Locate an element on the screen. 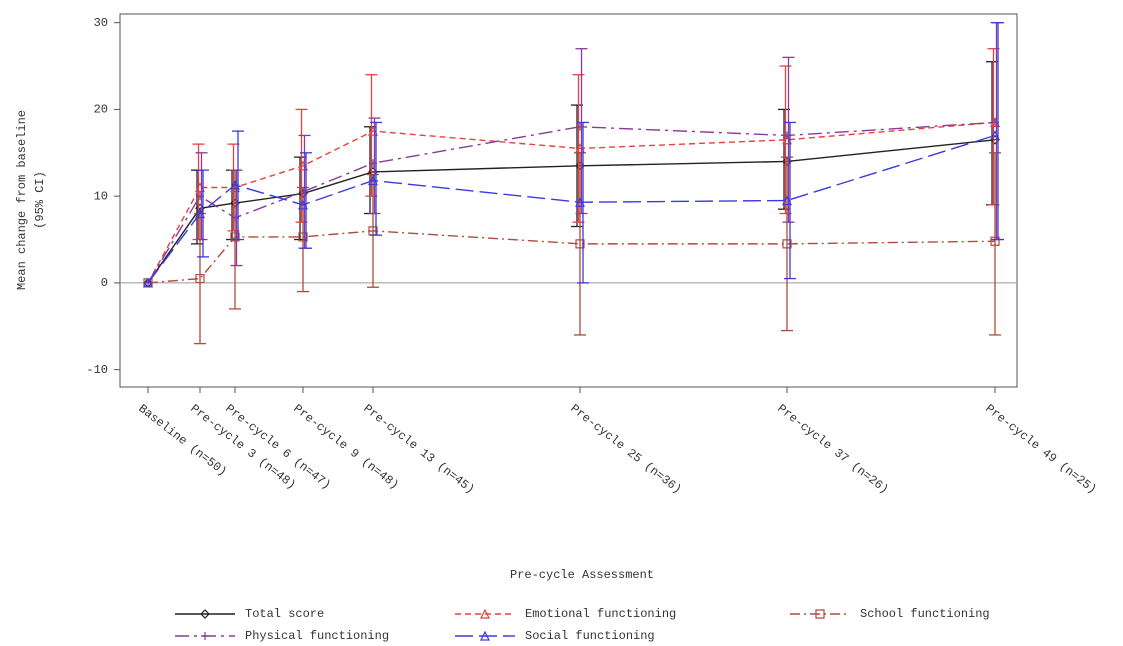 This screenshot has width=1123, height=646. x-tick-label: Pre-cycle 13 (n=45) is located at coordinates (419, 449).